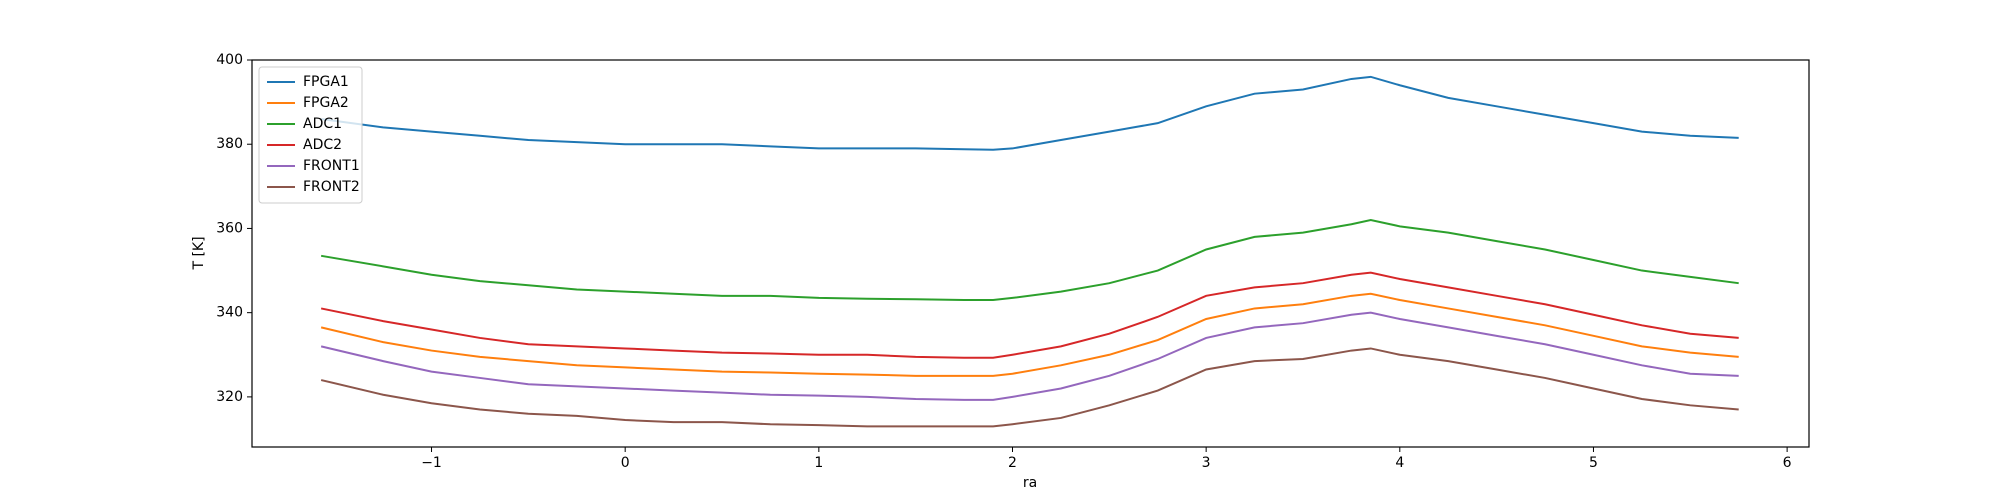 The height and width of the screenshot is (500, 2000). What do you see at coordinates (229, 397) in the screenshot?
I see `y-tick-label: 320` at bounding box center [229, 397].